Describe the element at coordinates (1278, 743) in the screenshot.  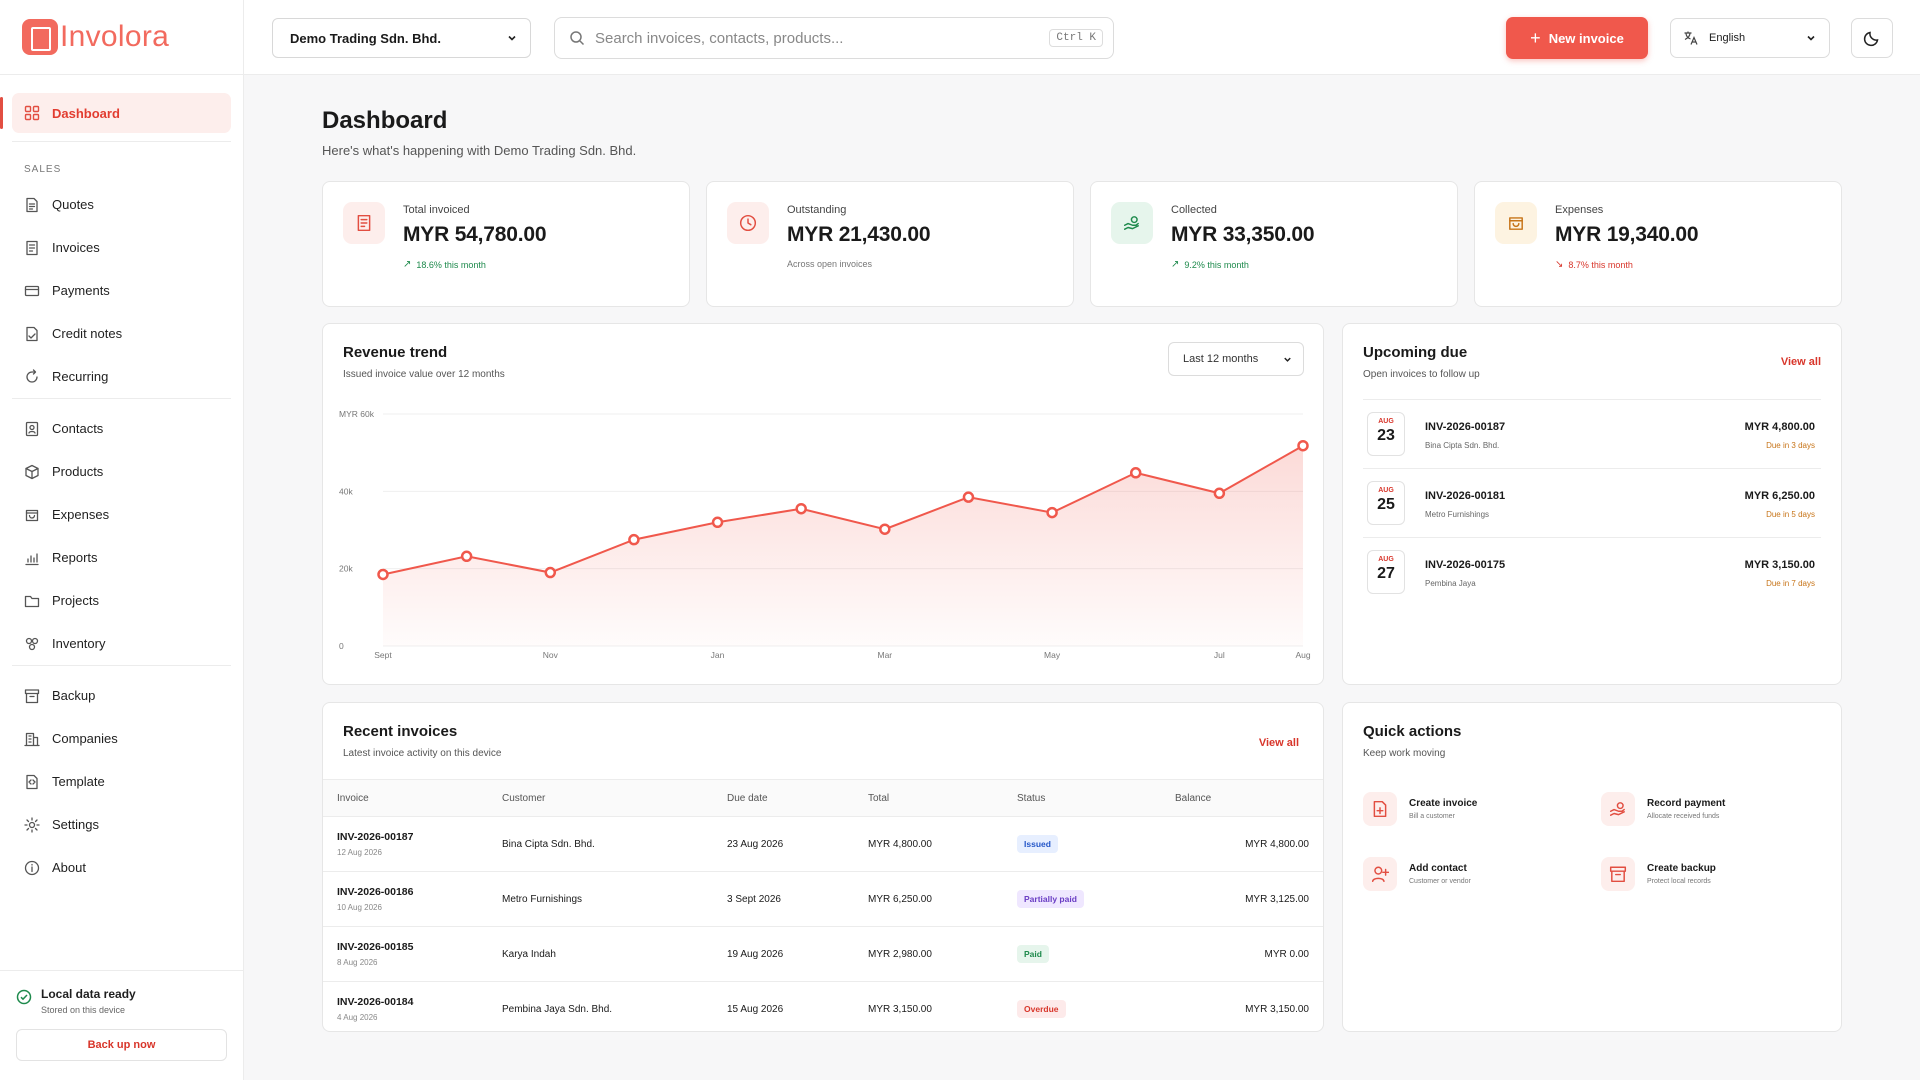
I see `recent-view-all-link: View all` at that location.